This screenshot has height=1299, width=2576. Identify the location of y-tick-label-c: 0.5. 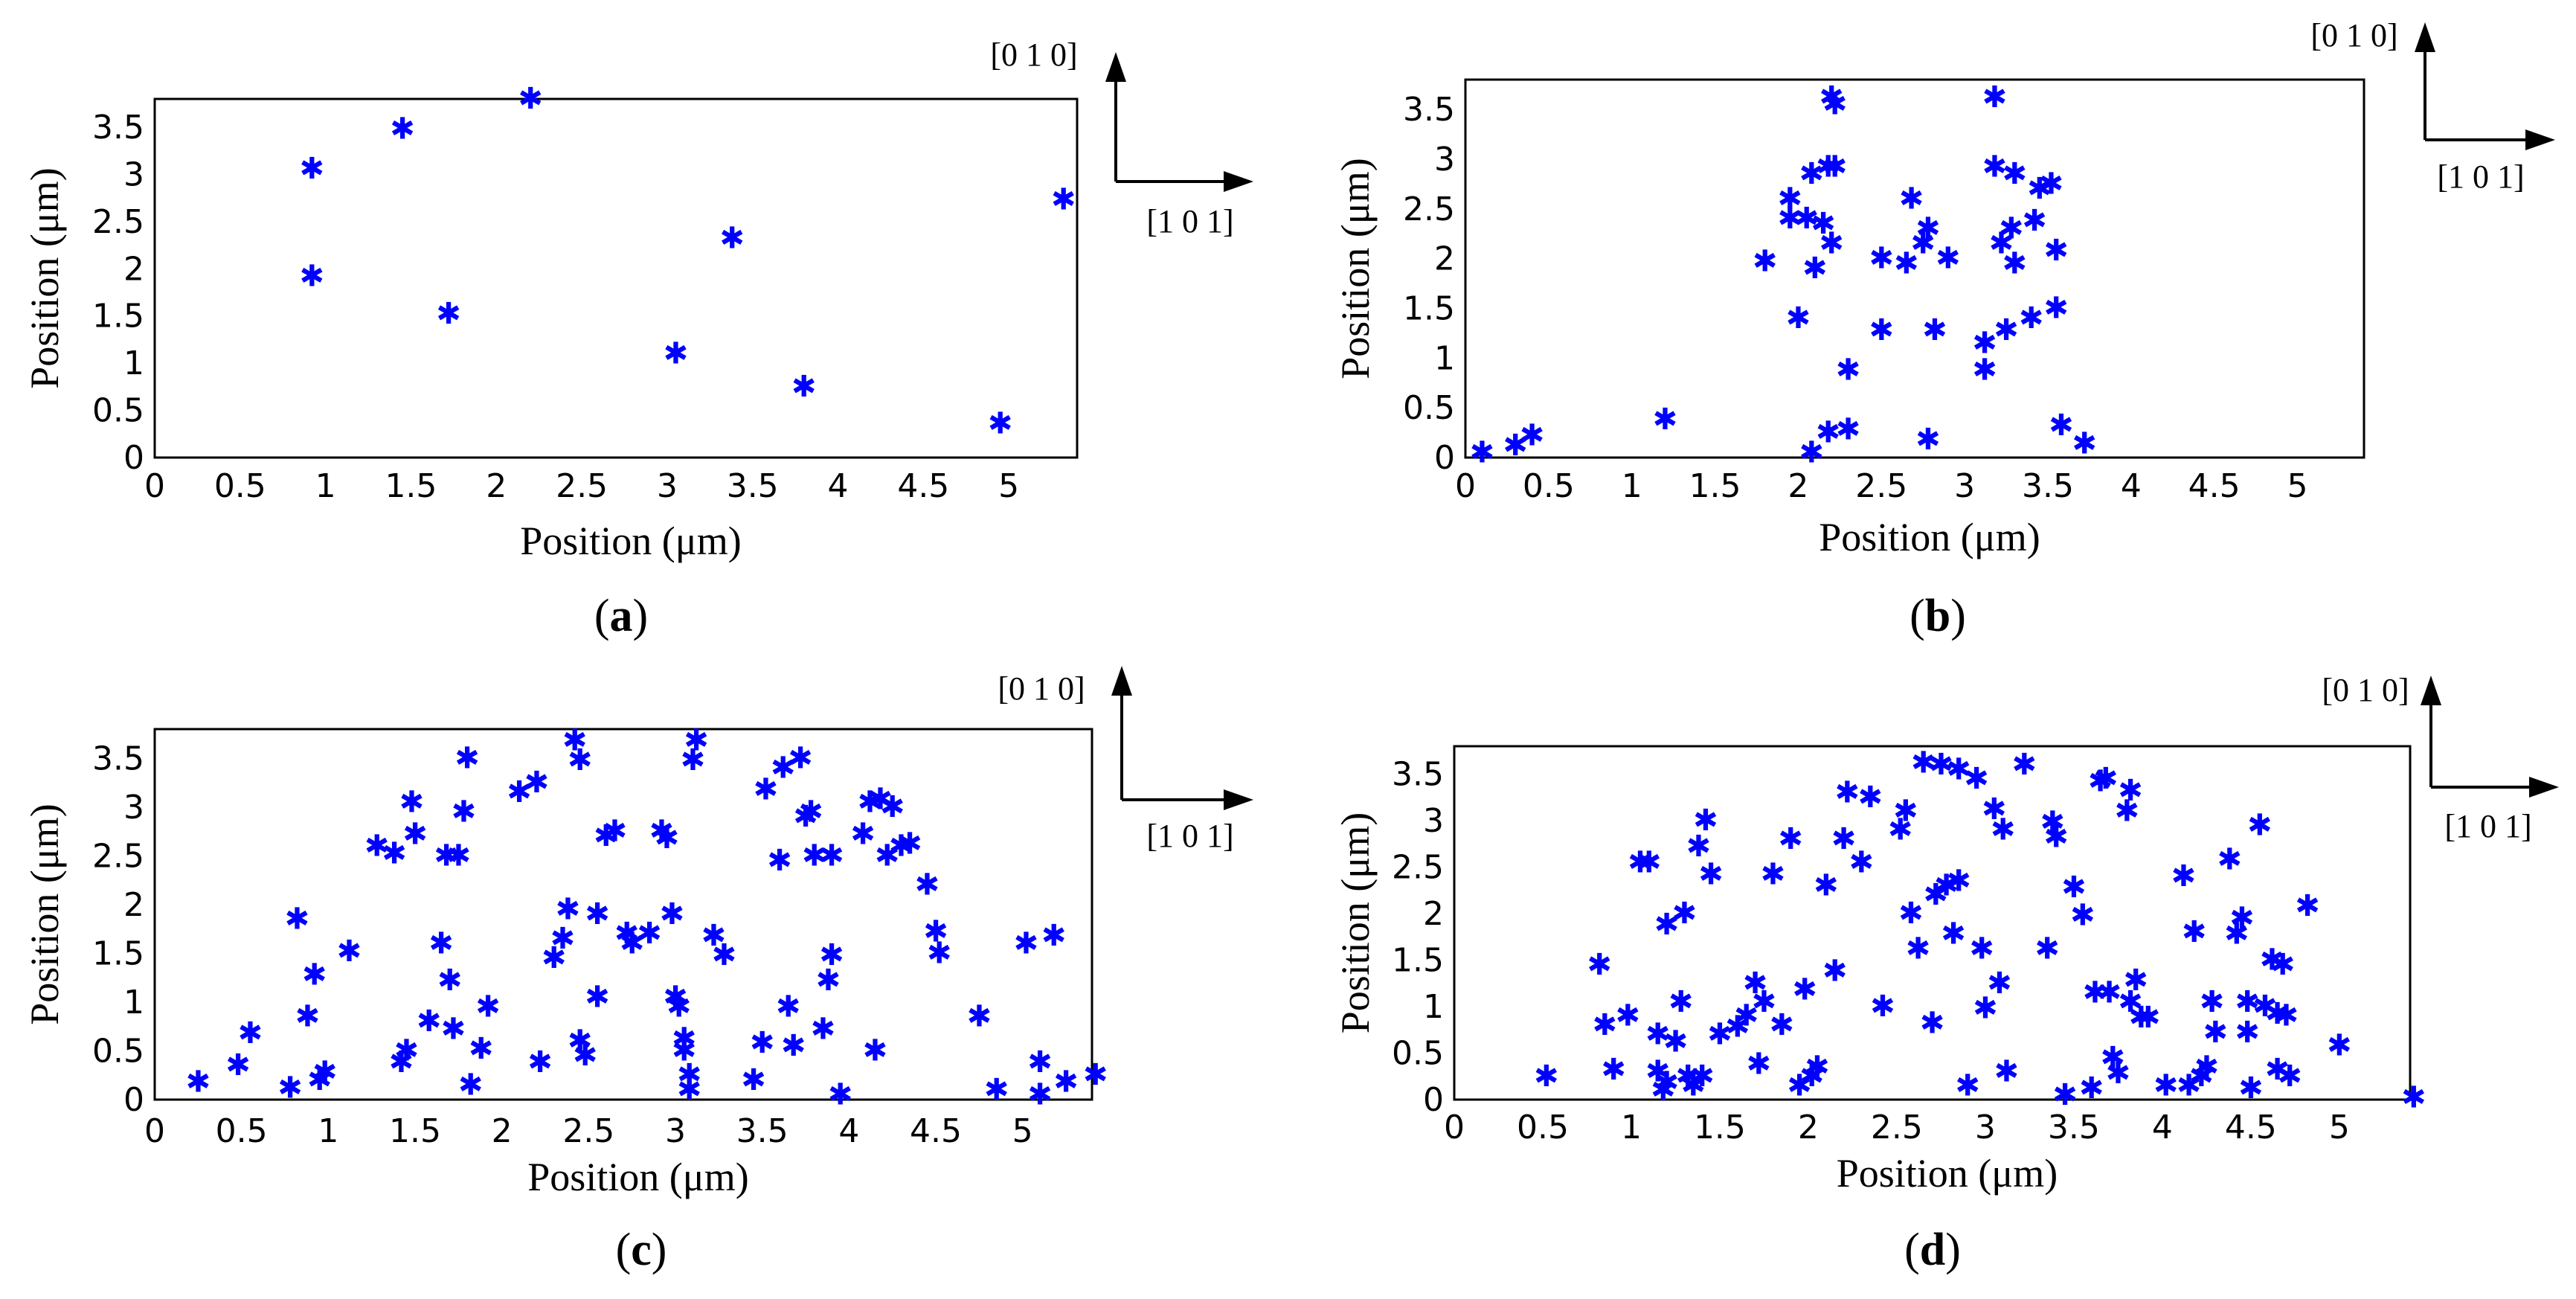
(118, 1051).